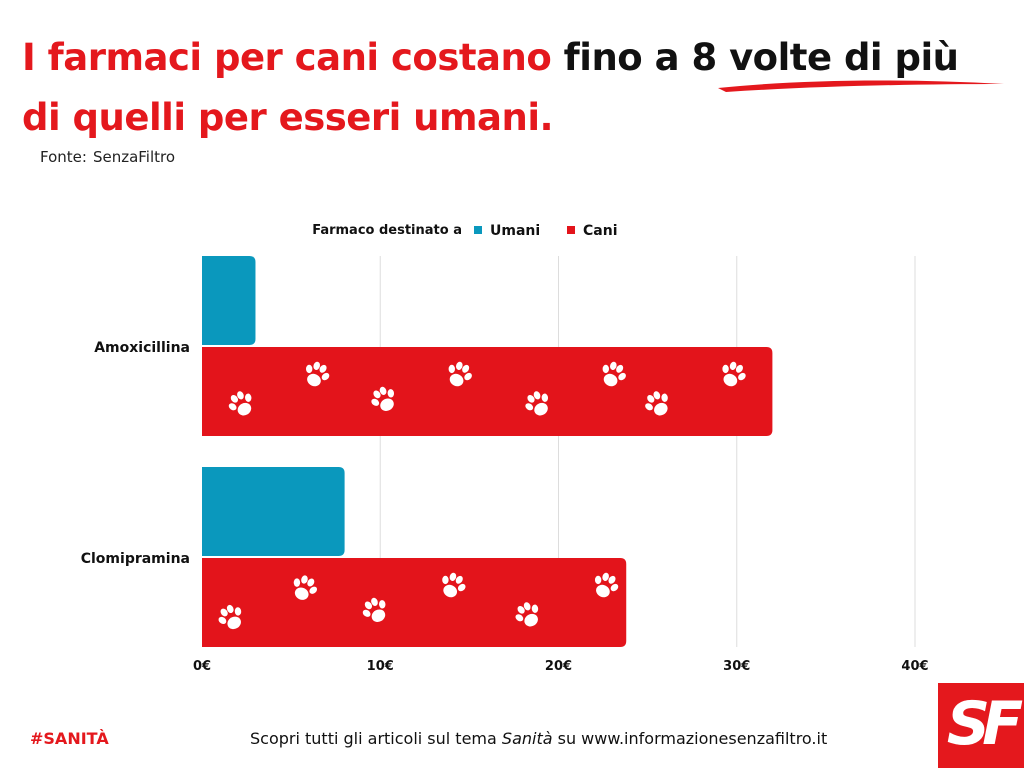  Describe the element at coordinates (736, 666) in the screenshot. I see `x-tick-label: 30€` at that location.